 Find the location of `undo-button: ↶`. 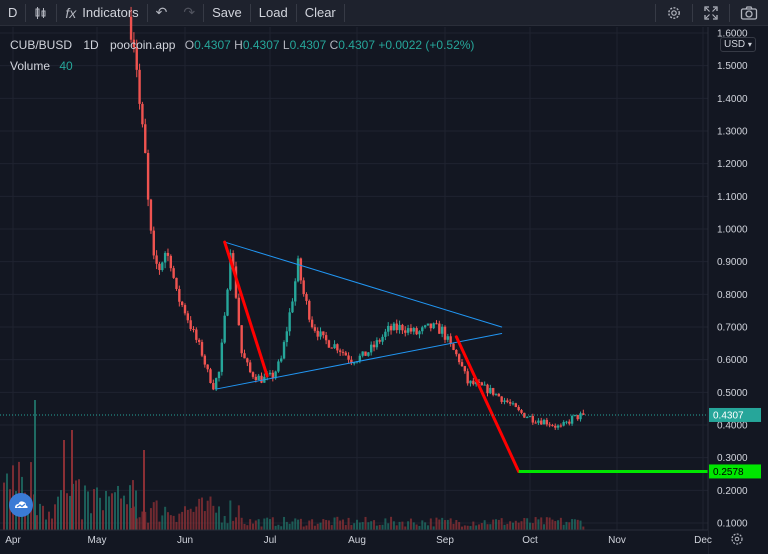

undo-button: ↶ is located at coordinates (162, 13).